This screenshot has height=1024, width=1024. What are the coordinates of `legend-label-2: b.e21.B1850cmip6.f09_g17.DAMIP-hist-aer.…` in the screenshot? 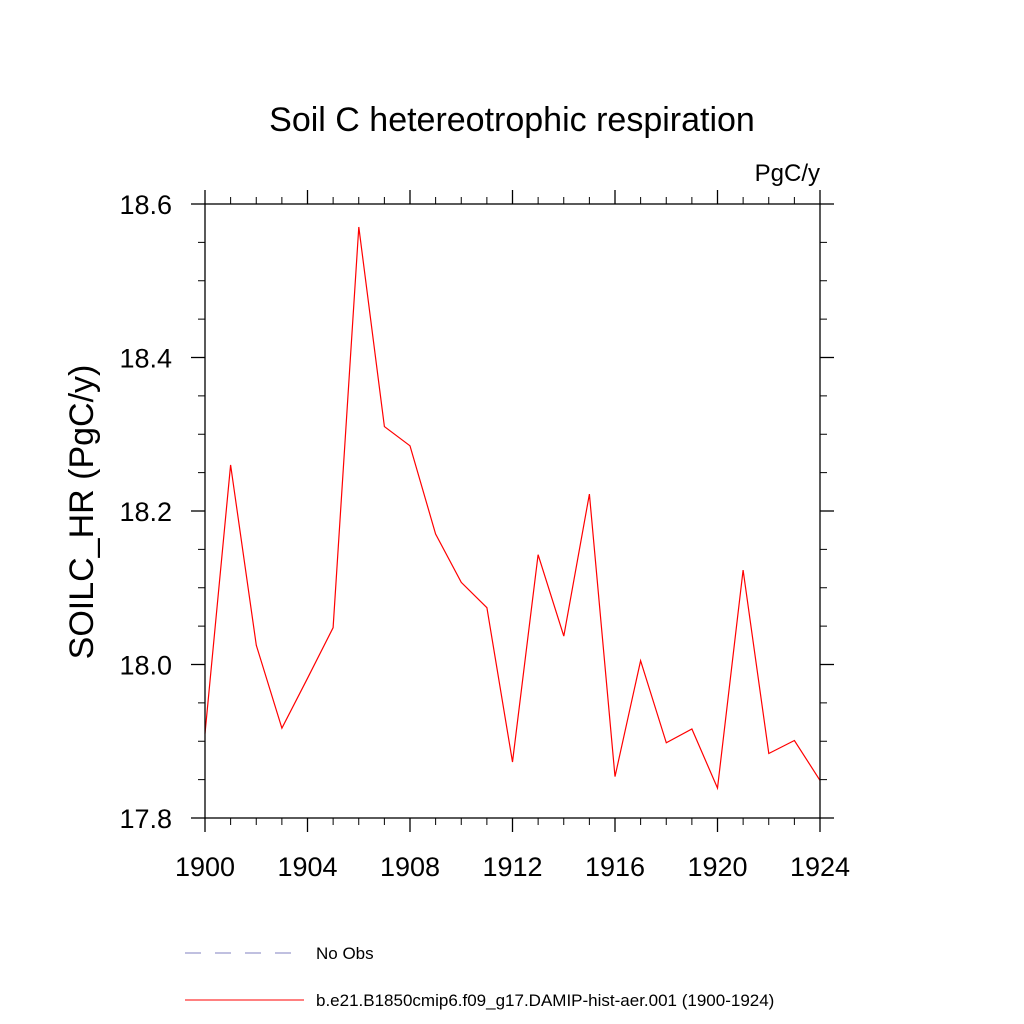 It's located at (545, 1000).